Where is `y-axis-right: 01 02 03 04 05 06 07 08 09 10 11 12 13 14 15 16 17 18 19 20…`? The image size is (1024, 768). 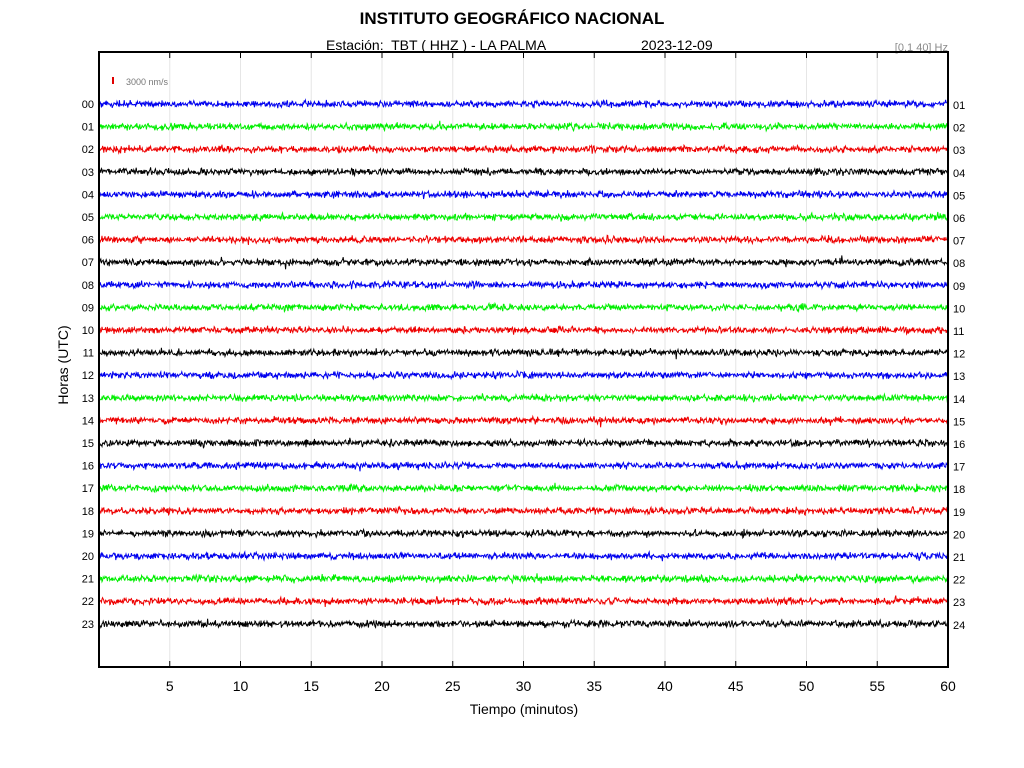 y-axis-right: 01 02 03 04 05 06 07 08 09 10 11 12 13 14 15 16 17 18 19 20… is located at coordinates (959, 366).